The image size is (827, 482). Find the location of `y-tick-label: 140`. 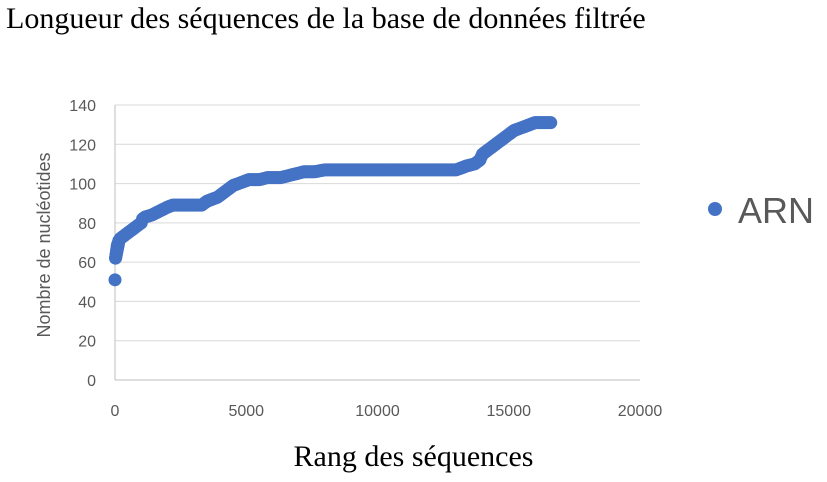

y-tick-label: 140 is located at coordinates (82, 106).